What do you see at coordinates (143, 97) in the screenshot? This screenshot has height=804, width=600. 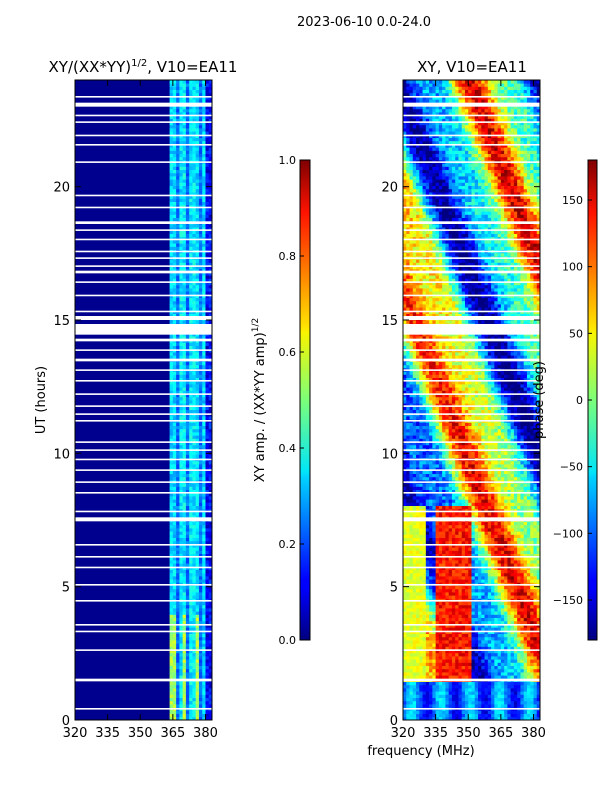 I see `left-flagged-row` at bounding box center [143, 97].